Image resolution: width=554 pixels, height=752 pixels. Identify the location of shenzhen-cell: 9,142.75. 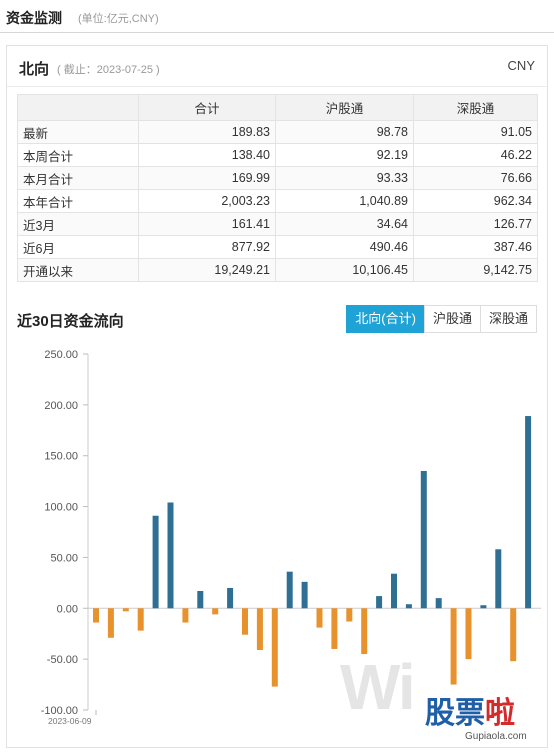
(475, 270).